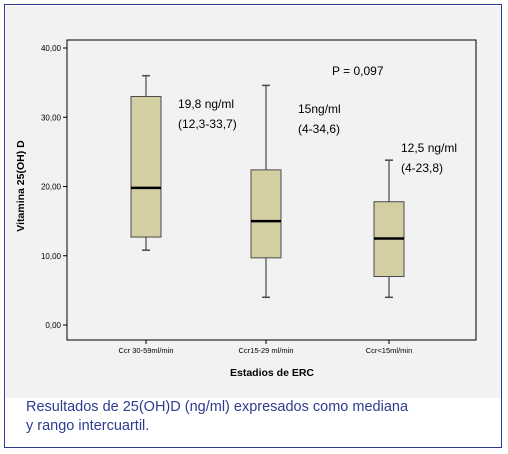 This screenshot has width=508, height=454. Describe the element at coordinates (319, 129) in the screenshot. I see `median-annotation: (4-34,6)` at that location.